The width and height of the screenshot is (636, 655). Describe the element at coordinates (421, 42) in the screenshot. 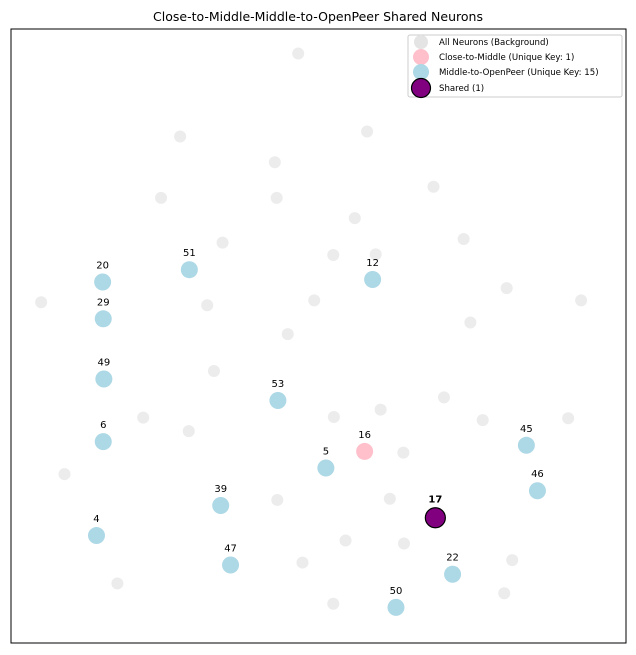

I see `legend-marker-background` at that location.